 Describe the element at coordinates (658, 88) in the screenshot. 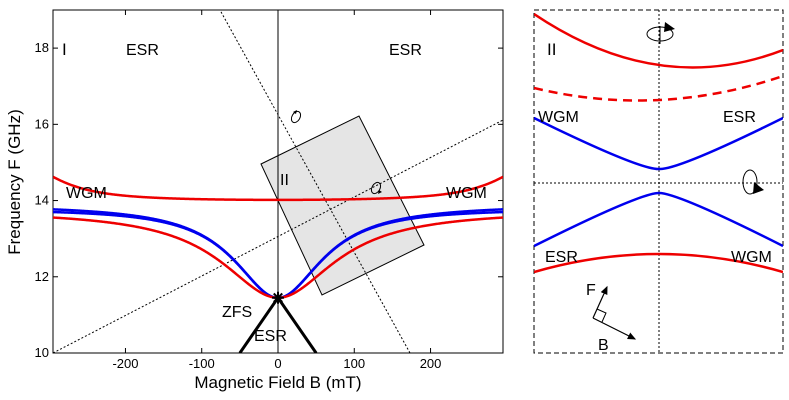

I see `panel-ii-esr-dashed` at that location.